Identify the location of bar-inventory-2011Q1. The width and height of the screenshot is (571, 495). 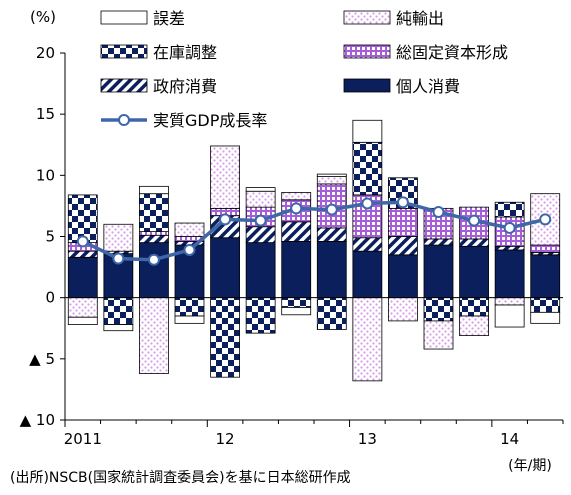
(82, 219).